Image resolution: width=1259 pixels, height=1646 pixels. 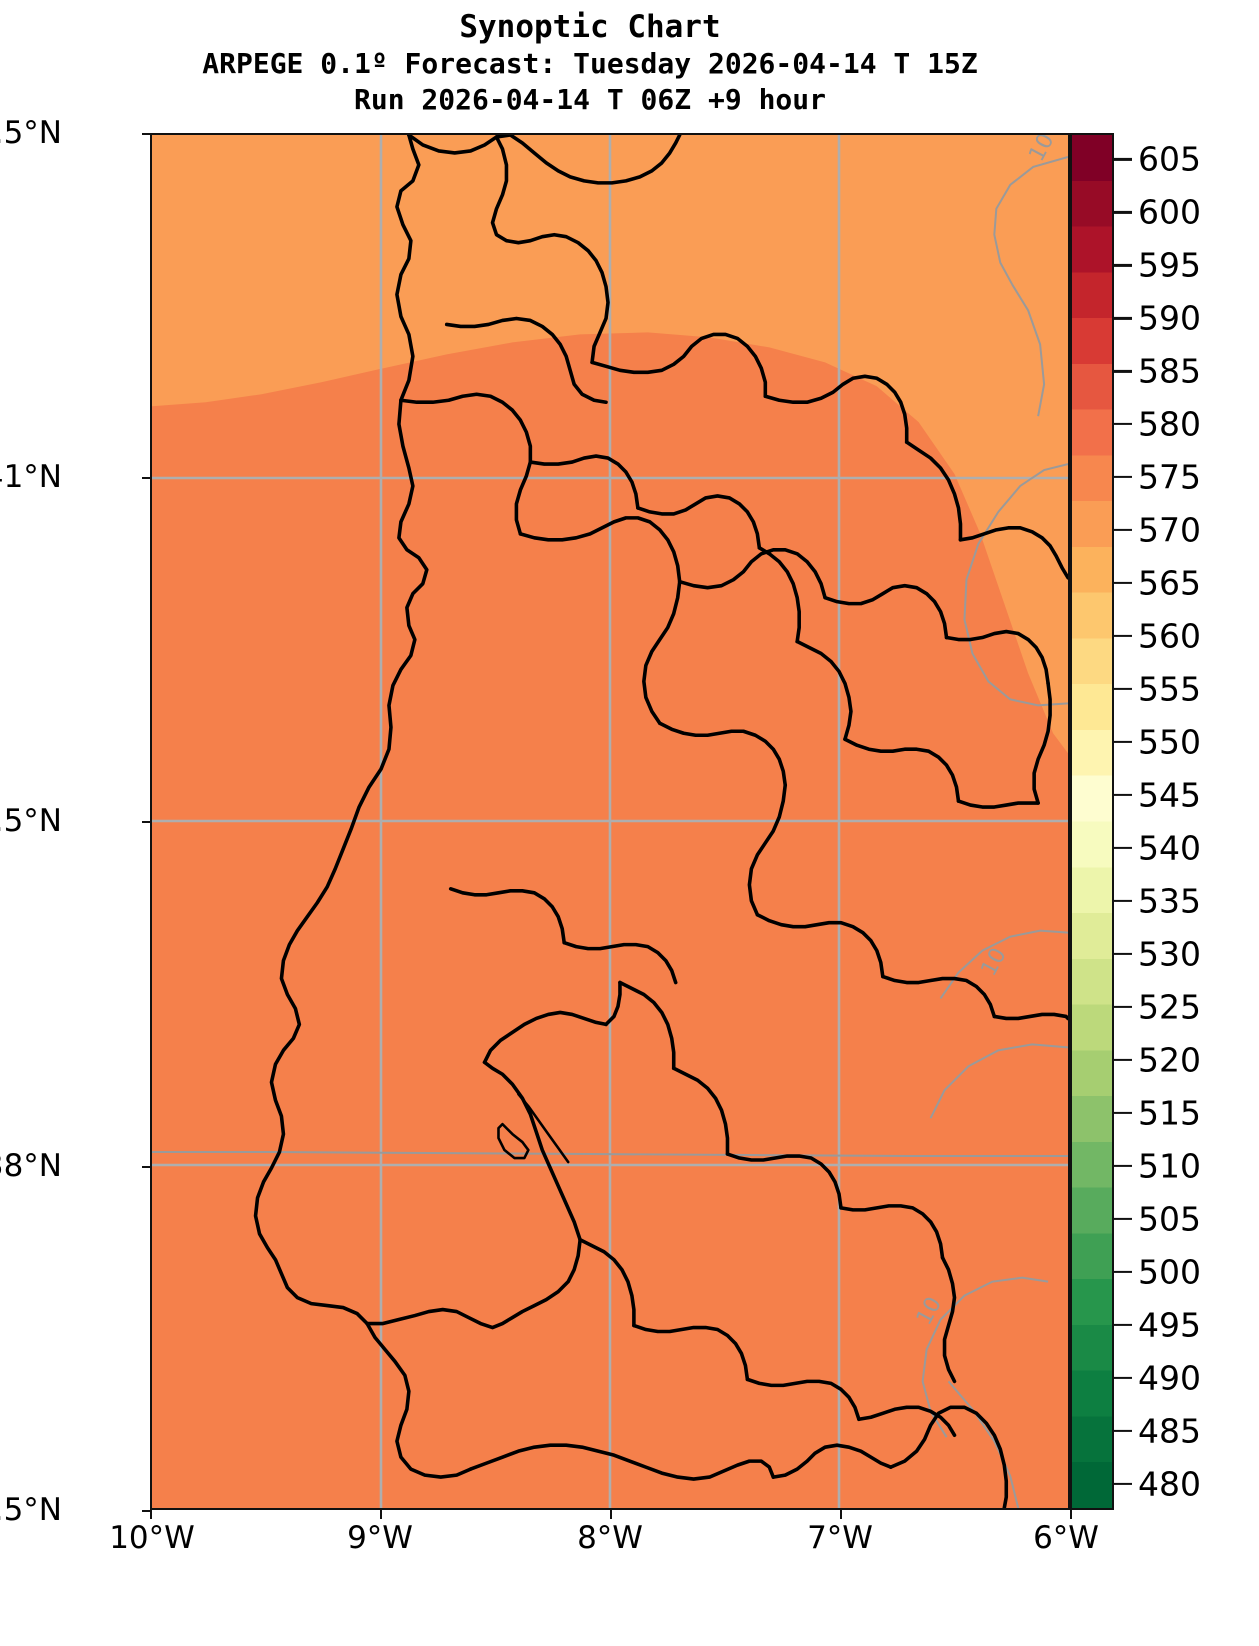 What do you see at coordinates (1169, 530) in the screenshot?
I see `colorbar-label-570: 570` at bounding box center [1169, 530].